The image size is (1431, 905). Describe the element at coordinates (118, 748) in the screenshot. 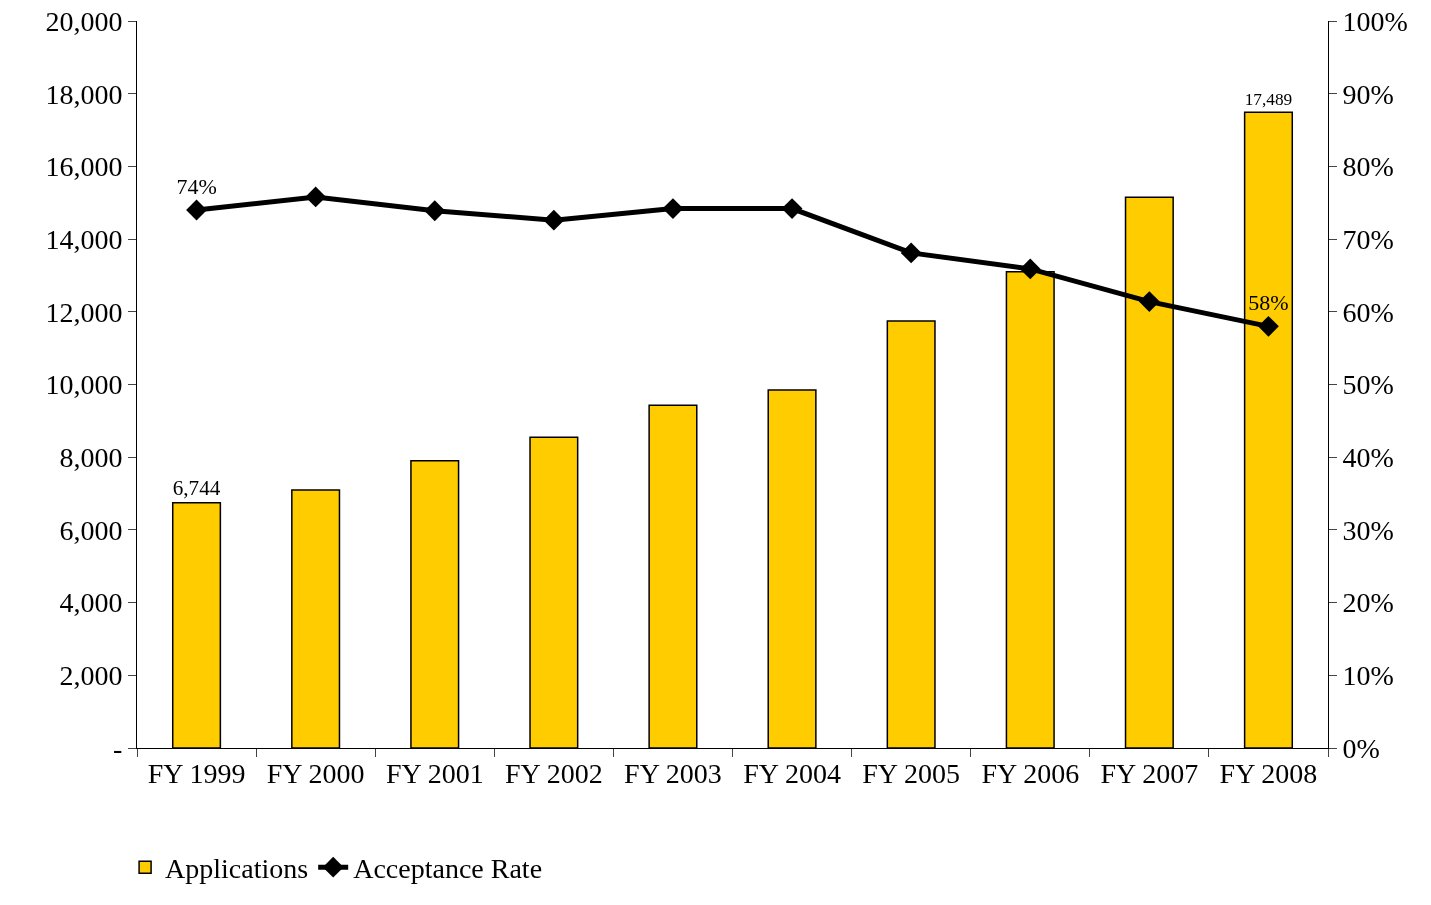

I see `y-tick-label: -` at that location.